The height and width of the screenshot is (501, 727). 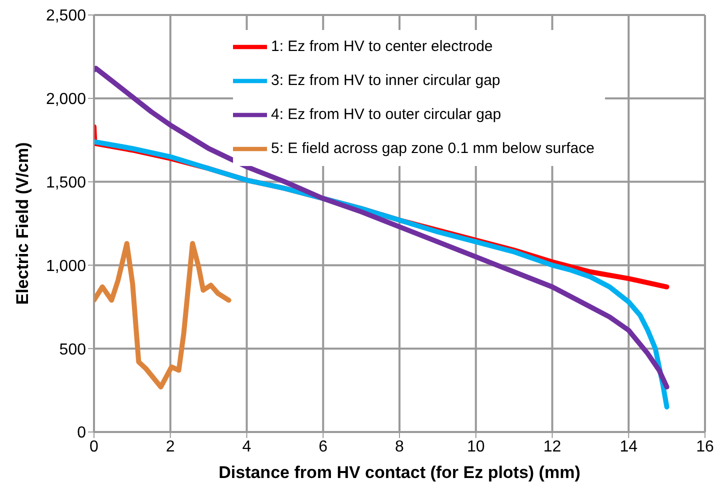 What do you see at coordinates (22, 223) in the screenshot?
I see `y-axis-title: Electric Field (V/cm)` at bounding box center [22, 223].